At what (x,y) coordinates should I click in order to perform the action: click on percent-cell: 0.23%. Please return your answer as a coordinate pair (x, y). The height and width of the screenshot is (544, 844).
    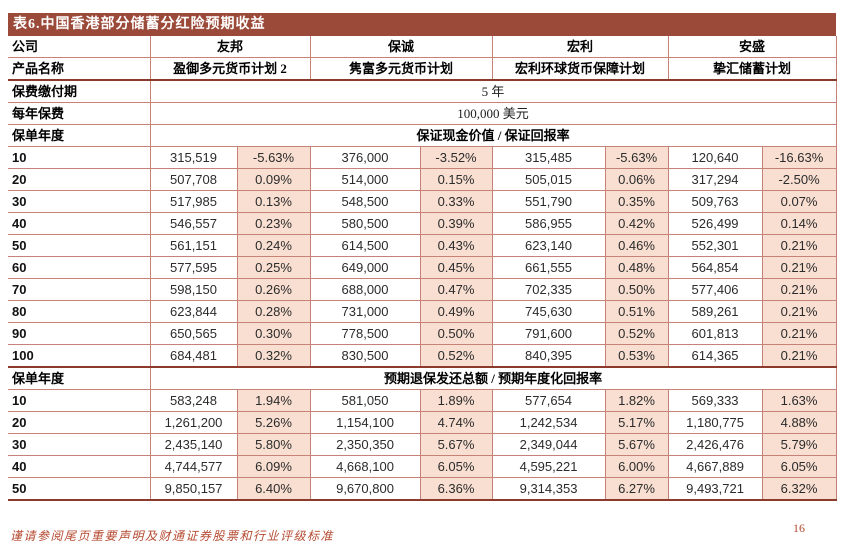
    Looking at the image, I should click on (273, 223).